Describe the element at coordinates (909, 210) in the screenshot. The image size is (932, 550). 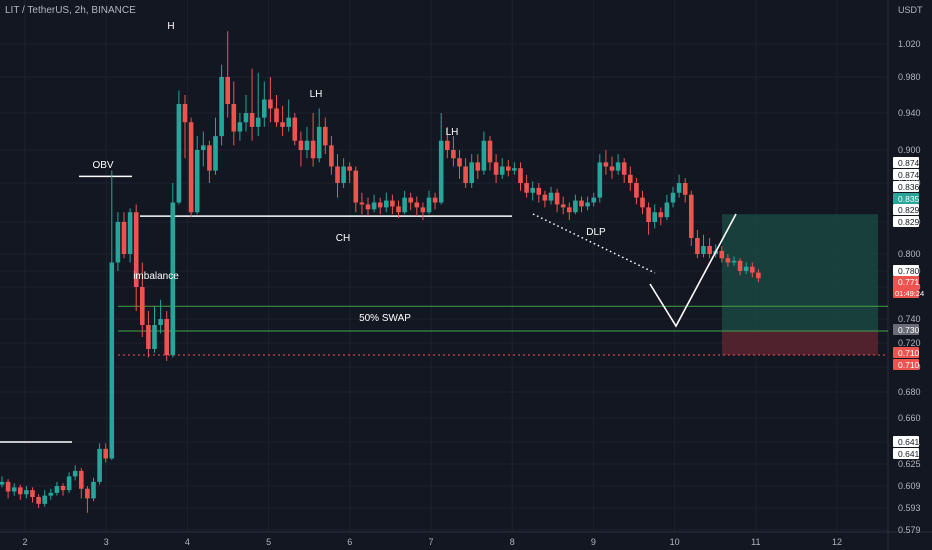
I see `price-tag-4: 0.829` at that location.